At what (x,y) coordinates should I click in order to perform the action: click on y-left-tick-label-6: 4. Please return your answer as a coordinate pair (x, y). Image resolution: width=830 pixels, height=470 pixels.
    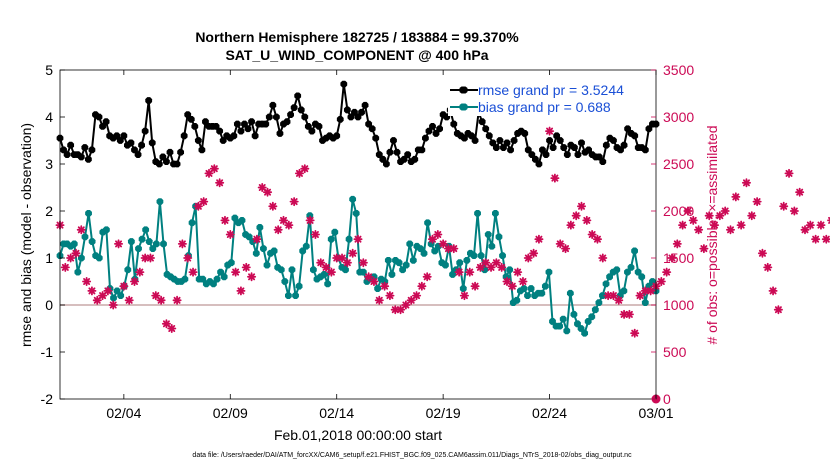
    Looking at the image, I should click on (49, 117).